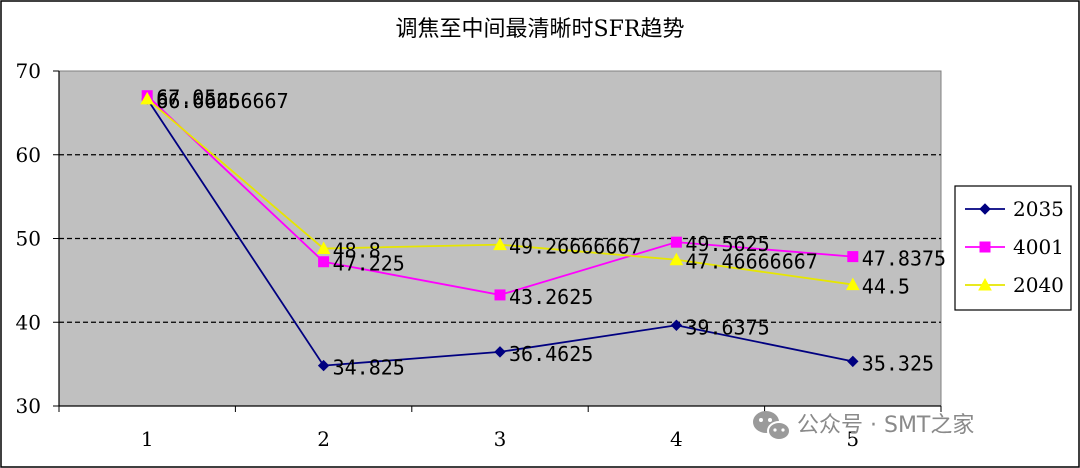 The width and height of the screenshot is (1080, 468). I want to click on data-label-2035: 36.4625, so click(551, 354).